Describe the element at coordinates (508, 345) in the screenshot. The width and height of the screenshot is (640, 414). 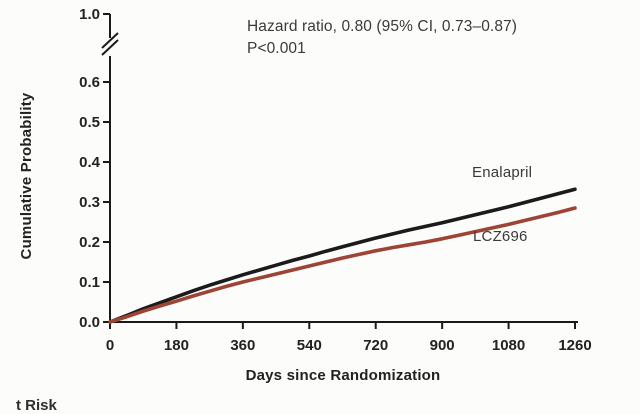
I see `x-tick-label: 1080` at that location.